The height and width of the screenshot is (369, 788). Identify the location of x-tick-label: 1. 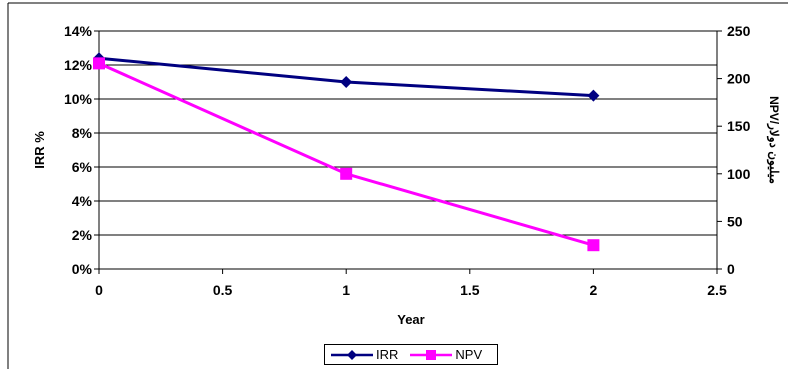
(346, 290).